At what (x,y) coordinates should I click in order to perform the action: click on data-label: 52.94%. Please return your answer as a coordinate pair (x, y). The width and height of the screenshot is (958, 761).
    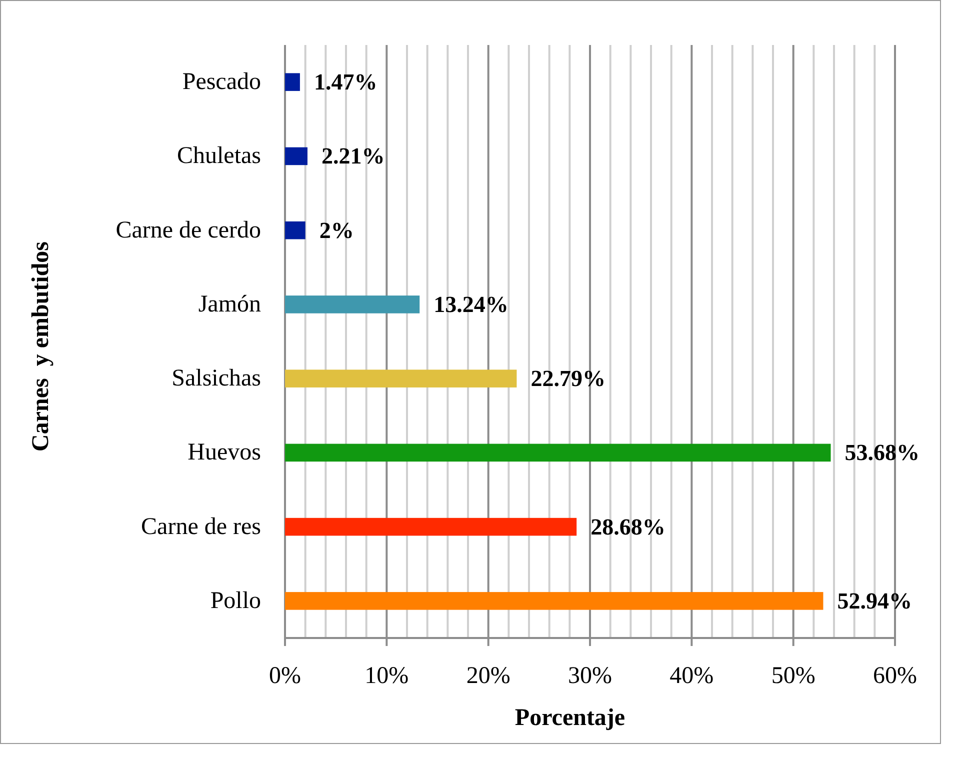
    Looking at the image, I should click on (874, 601).